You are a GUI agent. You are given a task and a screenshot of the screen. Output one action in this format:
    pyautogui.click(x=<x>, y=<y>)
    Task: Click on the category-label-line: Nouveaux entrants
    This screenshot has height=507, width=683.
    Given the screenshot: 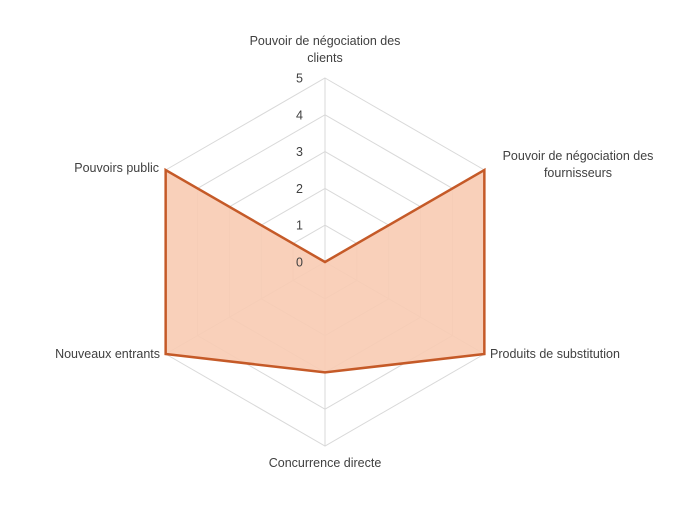 What is the action you would take?
    pyautogui.click(x=107, y=354)
    